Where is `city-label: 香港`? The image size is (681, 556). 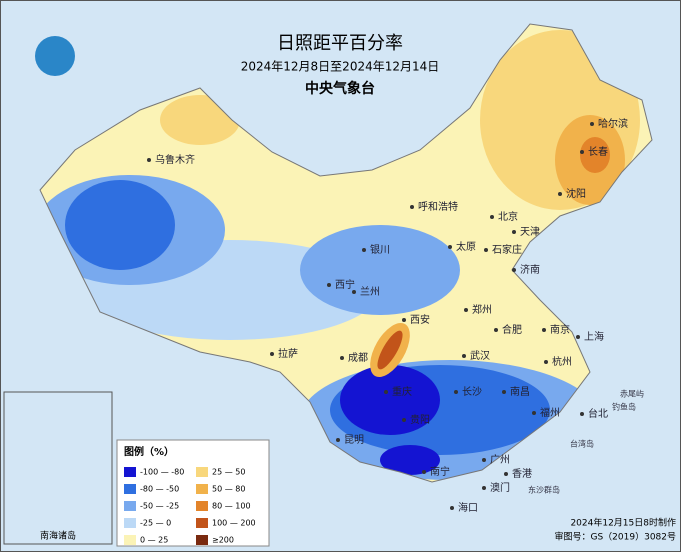
city-label: 香港 is located at coordinates (522, 474).